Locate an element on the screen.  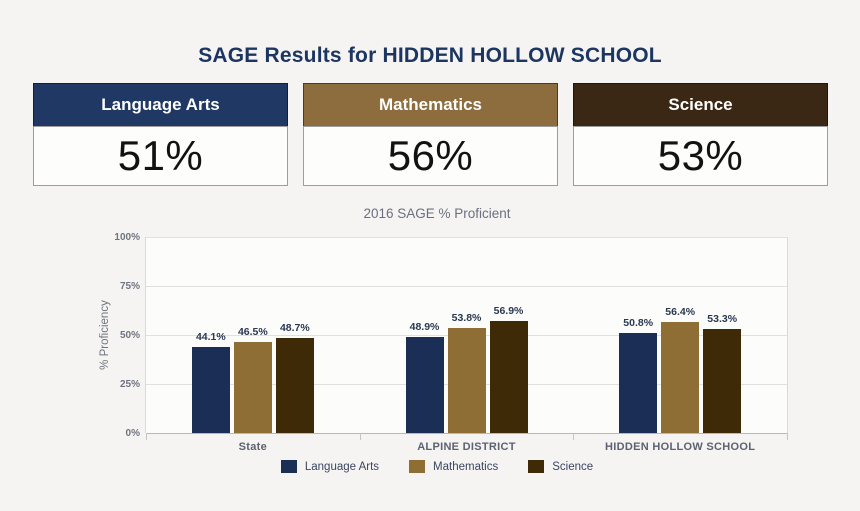
y-tick-label: 100% is located at coordinates (127, 237).